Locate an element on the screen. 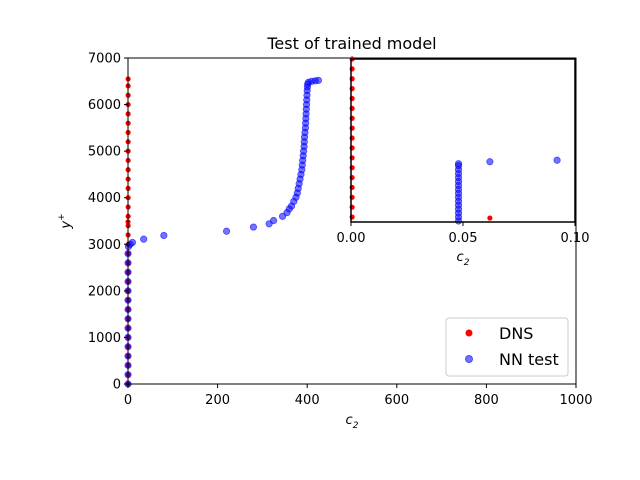 The image size is (640, 480). inset-x-tick-label: 0.10 is located at coordinates (575, 238).